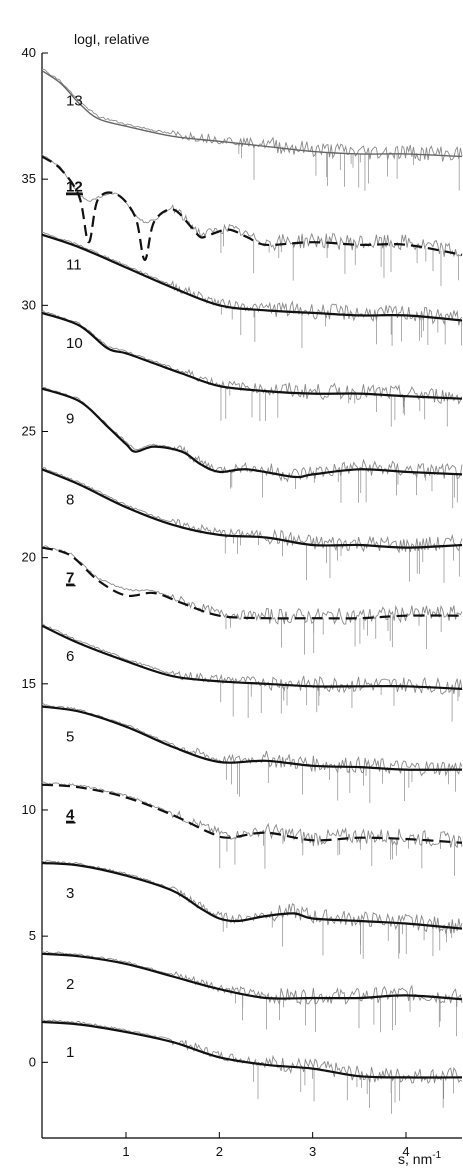  What do you see at coordinates (74, 101) in the screenshot?
I see `curve-label-13: 13` at bounding box center [74, 101].